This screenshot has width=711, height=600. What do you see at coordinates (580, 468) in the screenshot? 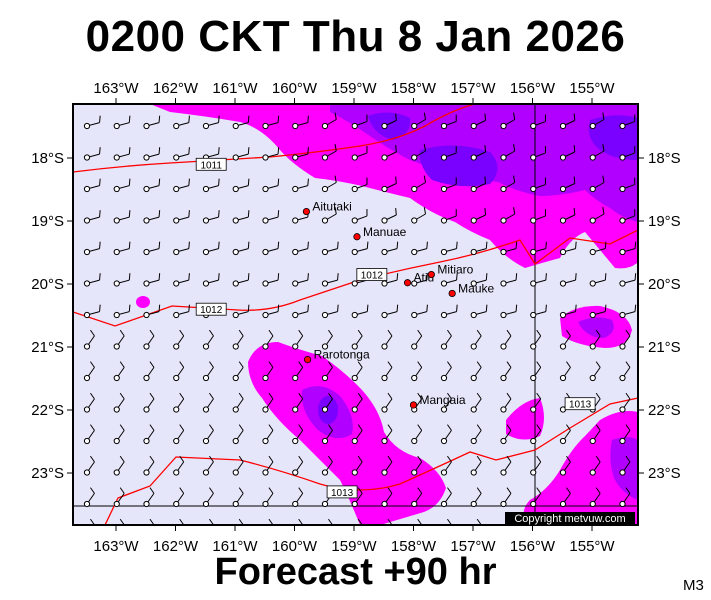
I see `rain-area-southeast` at bounding box center [580, 468].